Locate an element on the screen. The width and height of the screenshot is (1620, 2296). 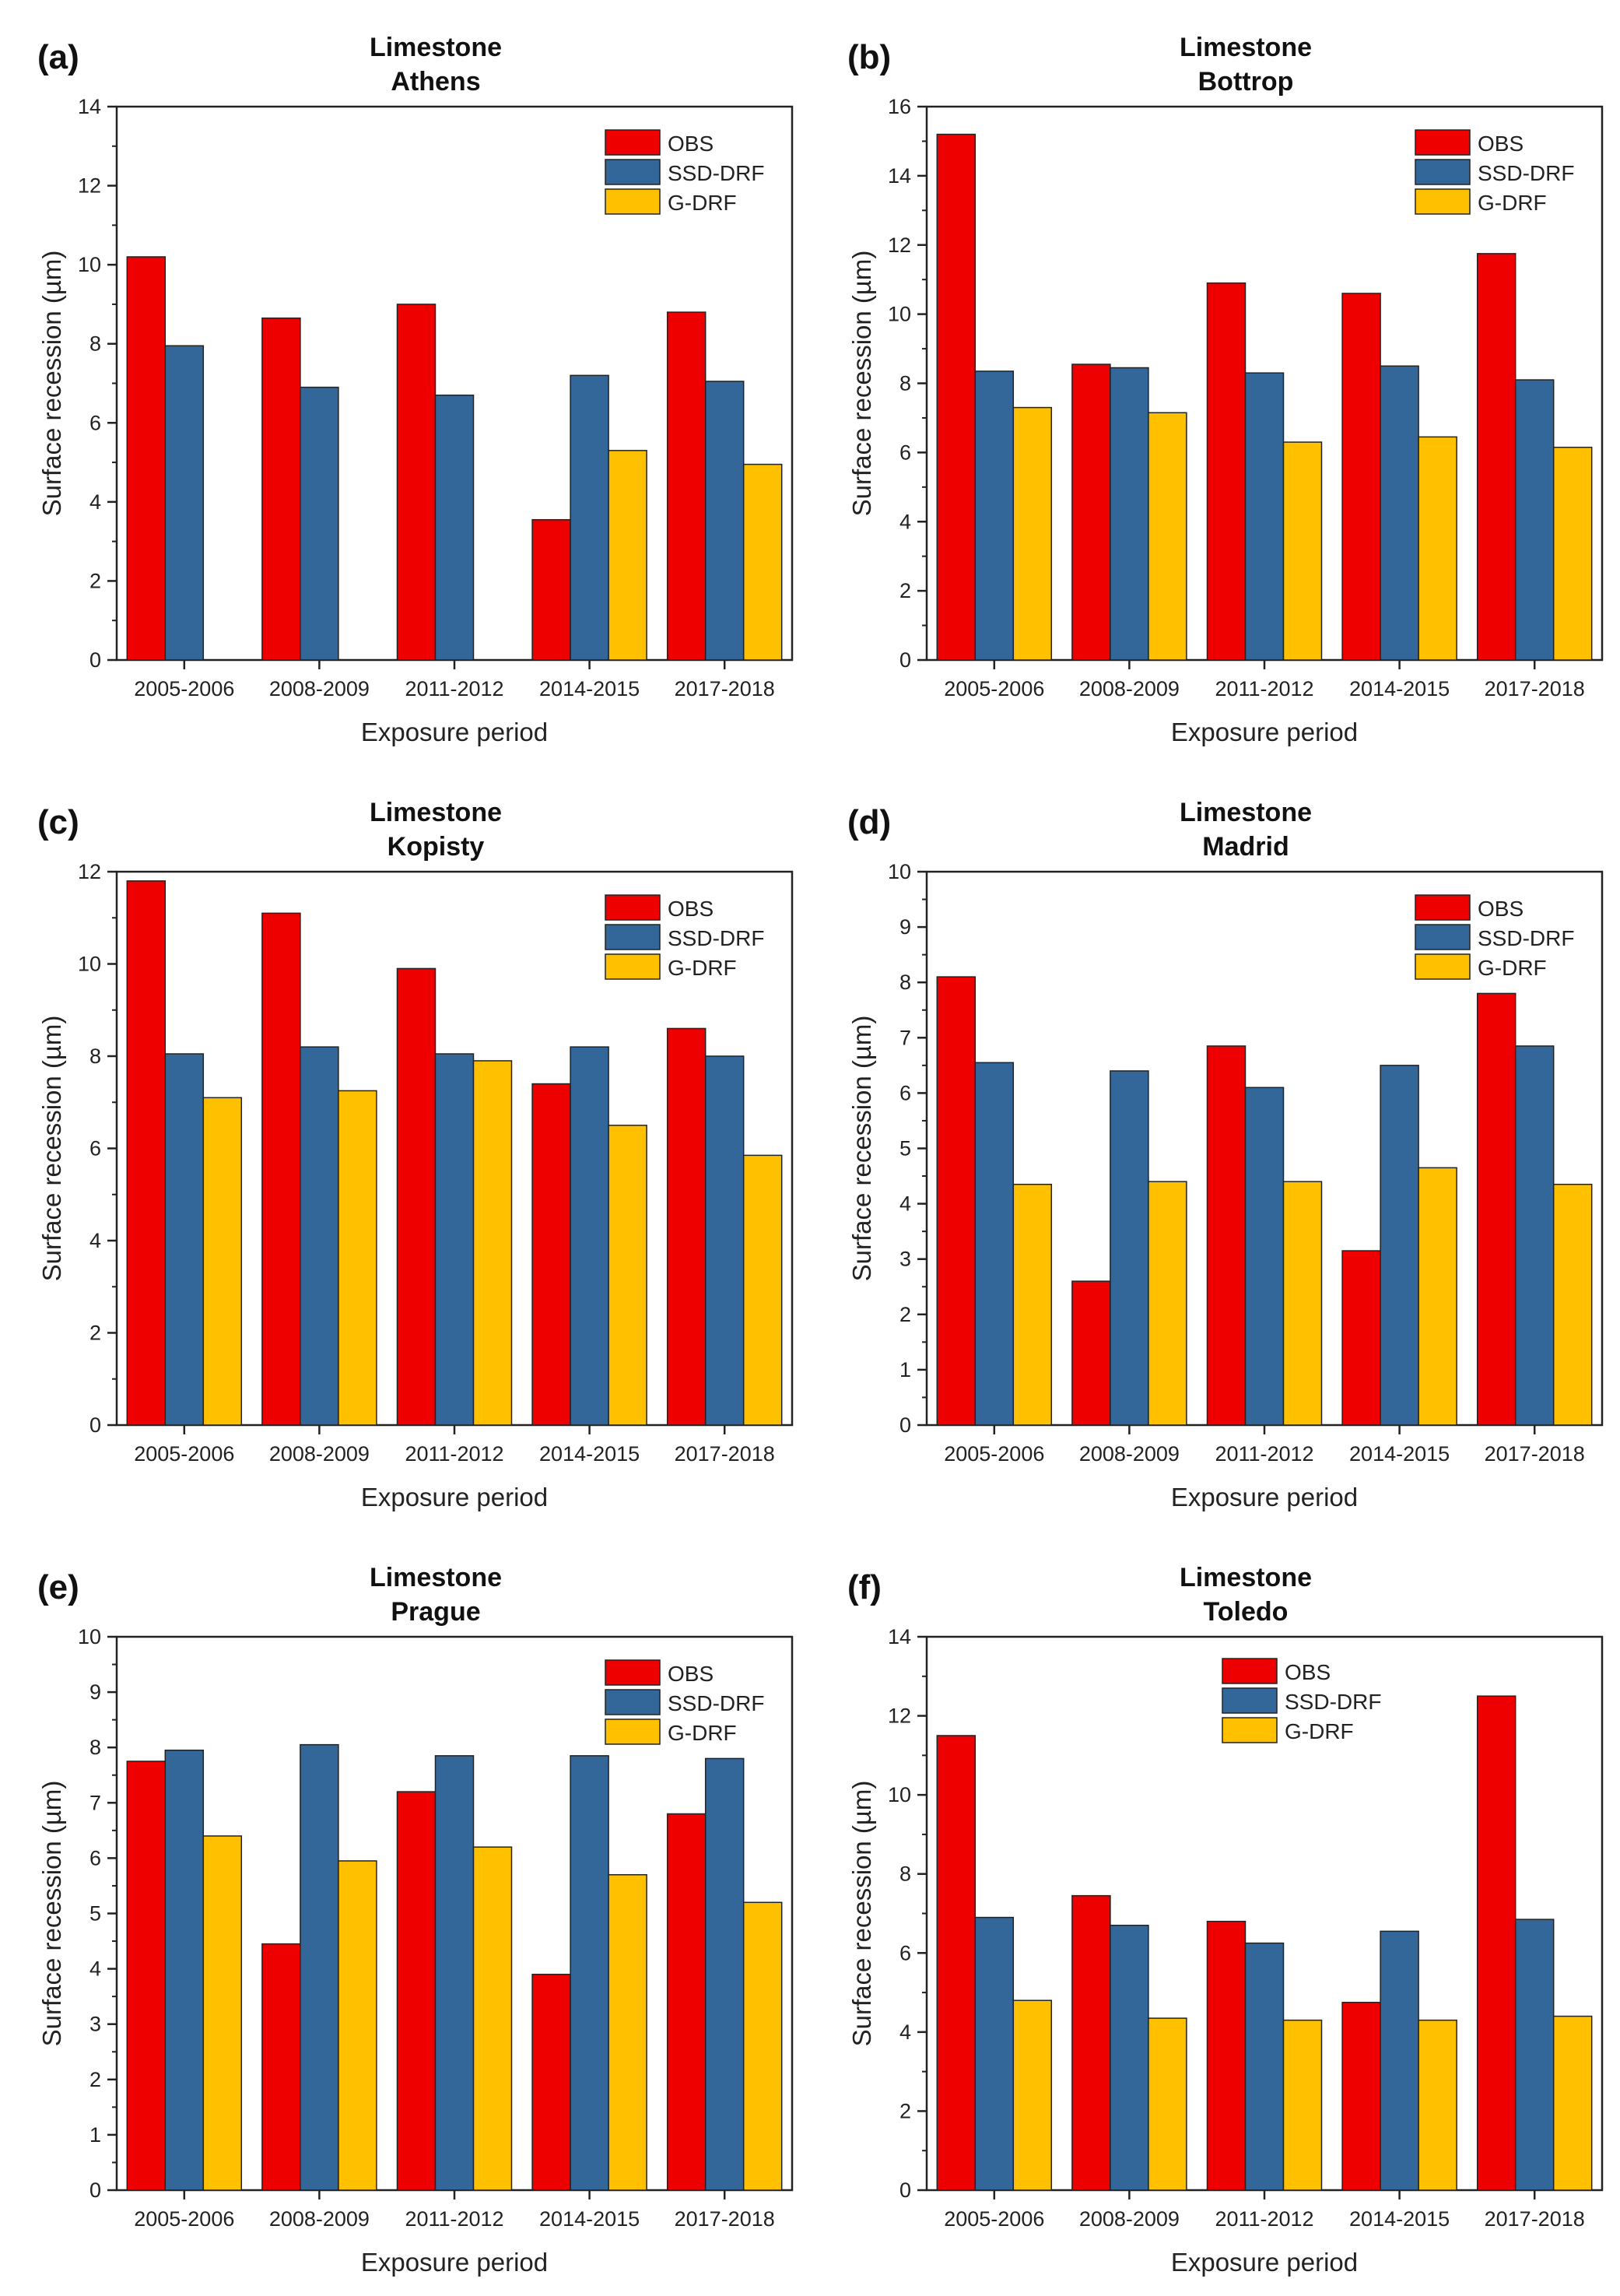
chart-subtitle: Madrid is located at coordinates (1245, 847).